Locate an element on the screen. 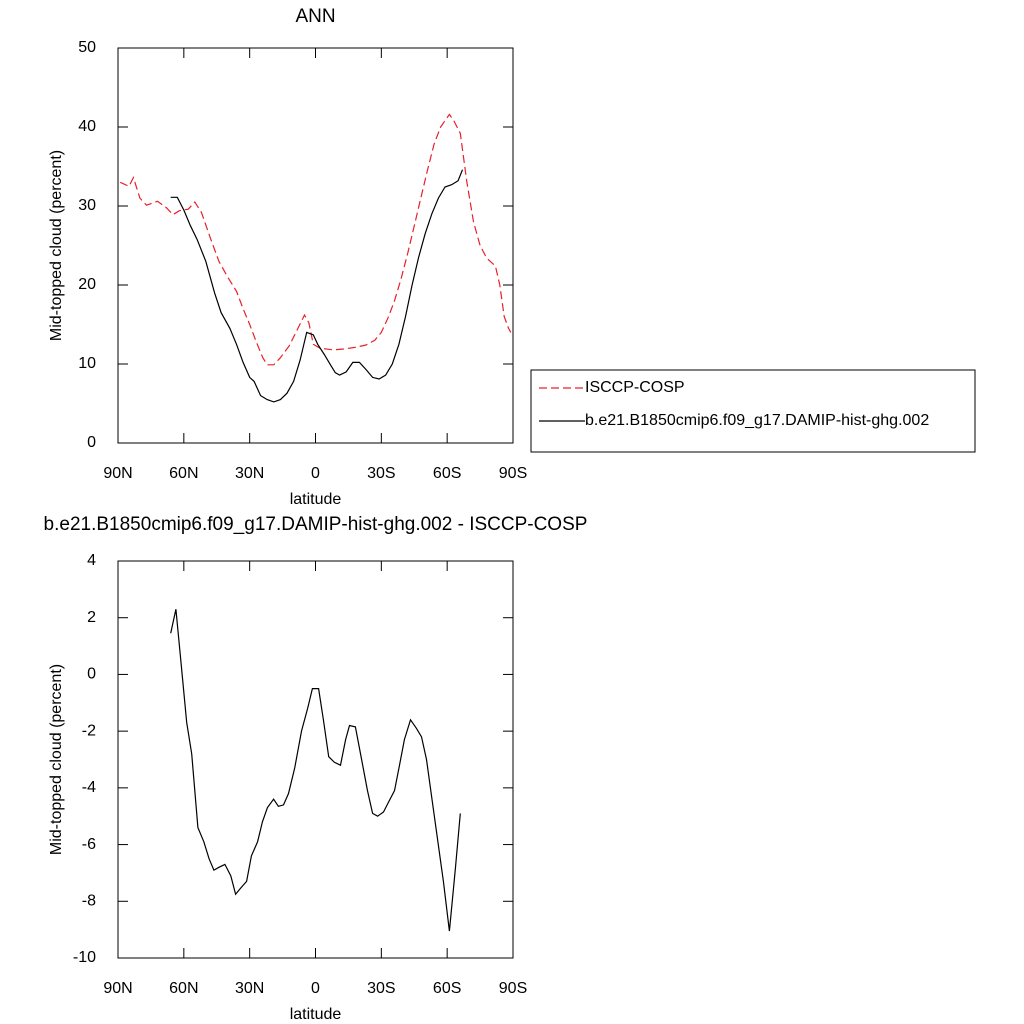 The width and height of the screenshot is (1024, 1024). y-tick-label: 20 is located at coordinates (87, 284).